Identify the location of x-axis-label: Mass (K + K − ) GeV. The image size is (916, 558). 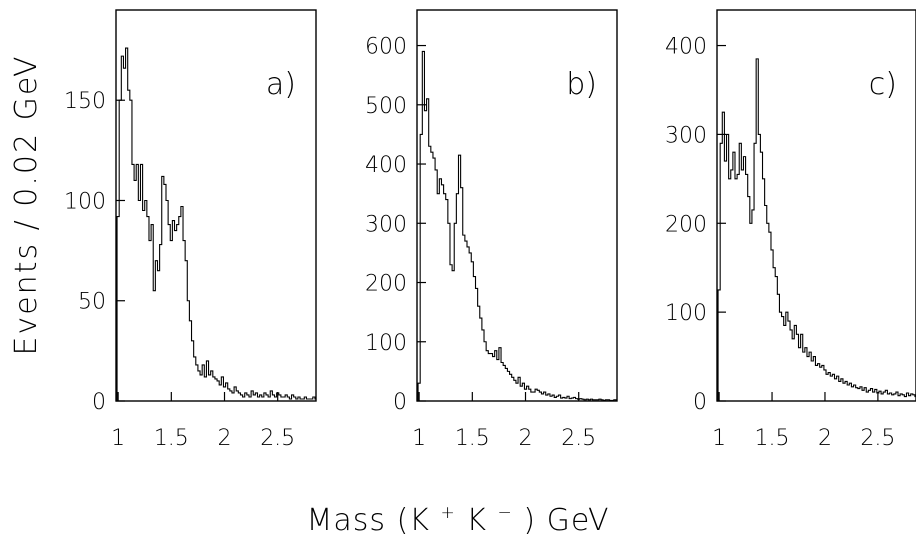
(458, 514).